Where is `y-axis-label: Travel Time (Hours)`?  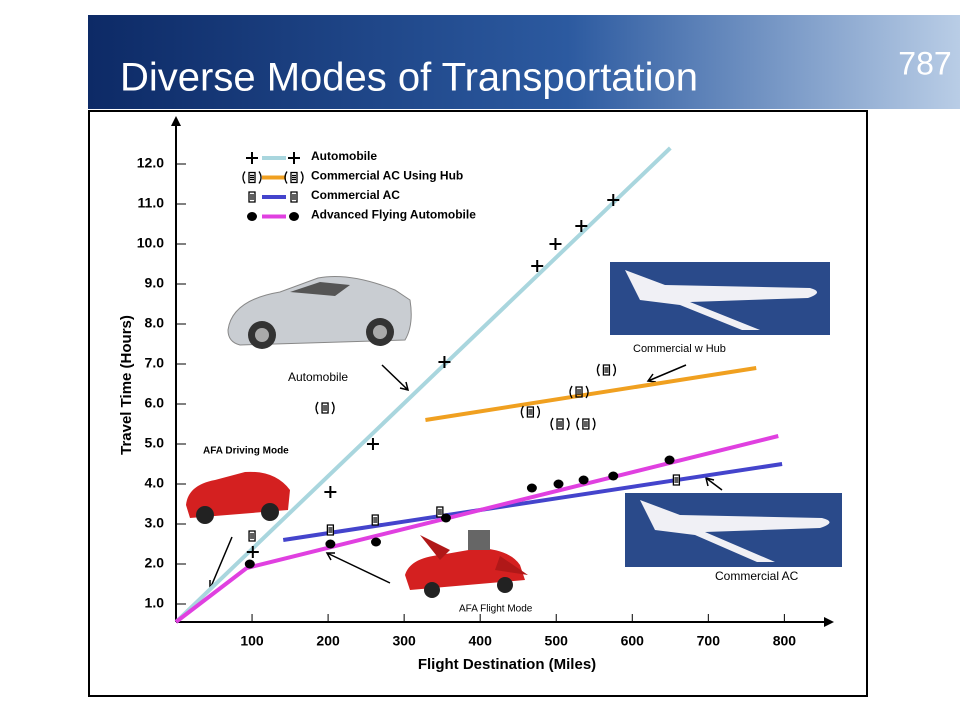 y-axis-label: Travel Time (Hours) is located at coordinates (126, 385).